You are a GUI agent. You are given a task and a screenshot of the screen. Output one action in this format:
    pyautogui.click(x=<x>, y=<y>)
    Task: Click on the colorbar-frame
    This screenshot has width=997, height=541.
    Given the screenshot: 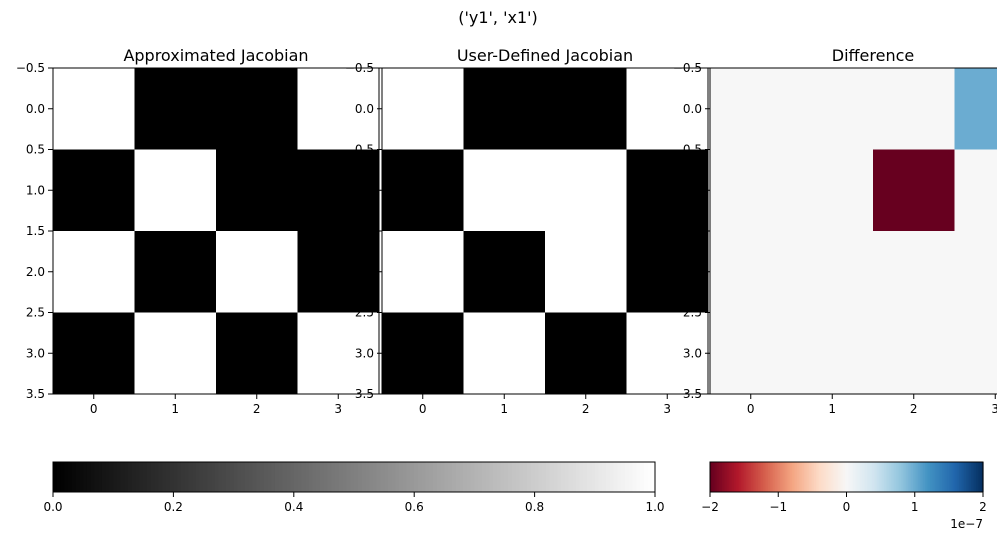 What is the action you would take?
    pyautogui.click(x=354, y=477)
    